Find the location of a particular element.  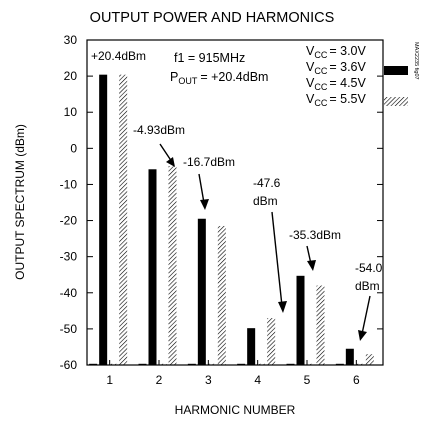

info-pout: POUT = +20.4dBm is located at coordinates (219, 78).